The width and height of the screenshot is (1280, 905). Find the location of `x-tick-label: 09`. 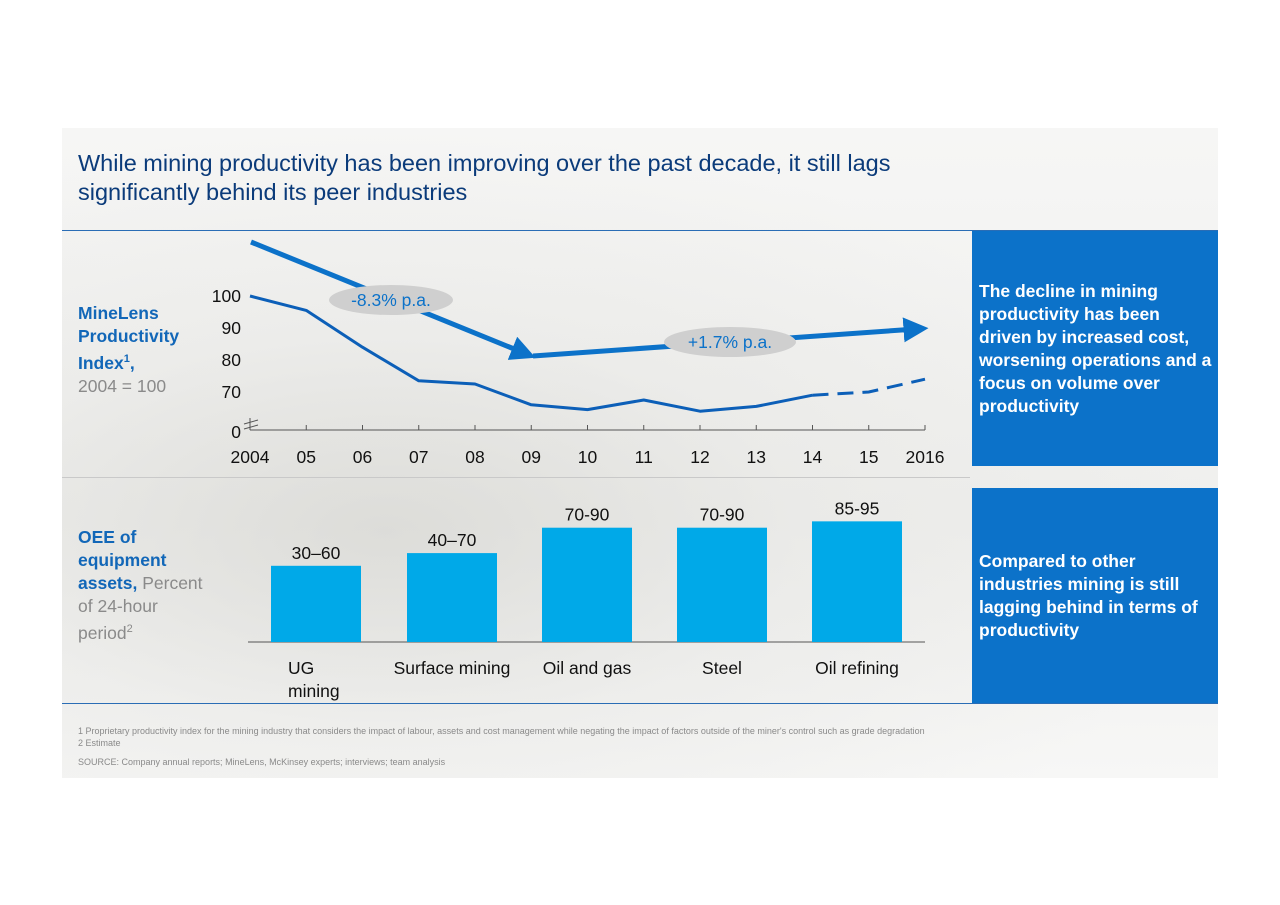

x-tick-label: 09 is located at coordinates (531, 457).